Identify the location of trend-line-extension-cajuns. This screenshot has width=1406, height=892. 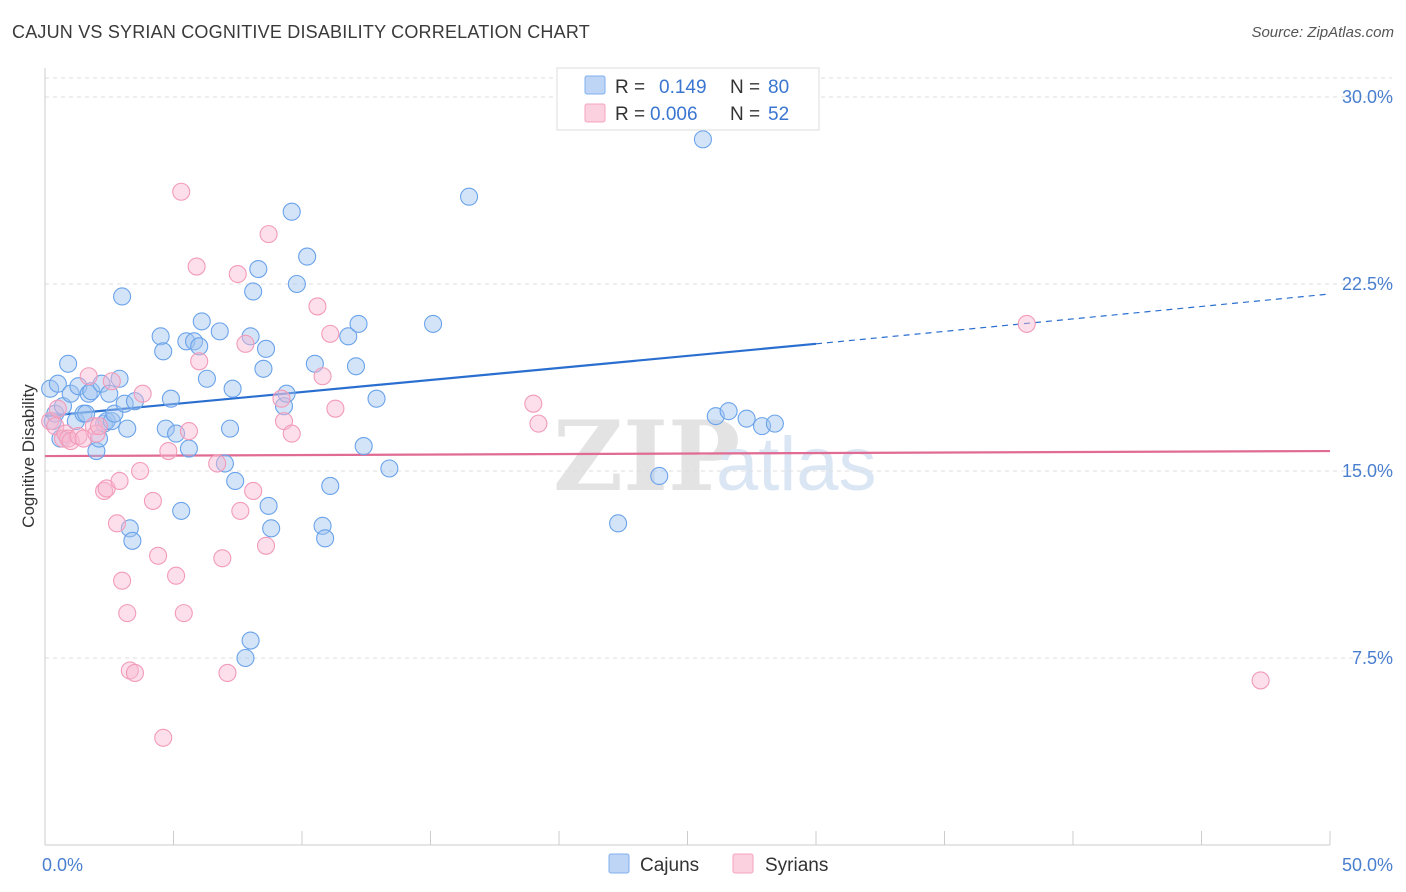
(1073, 319).